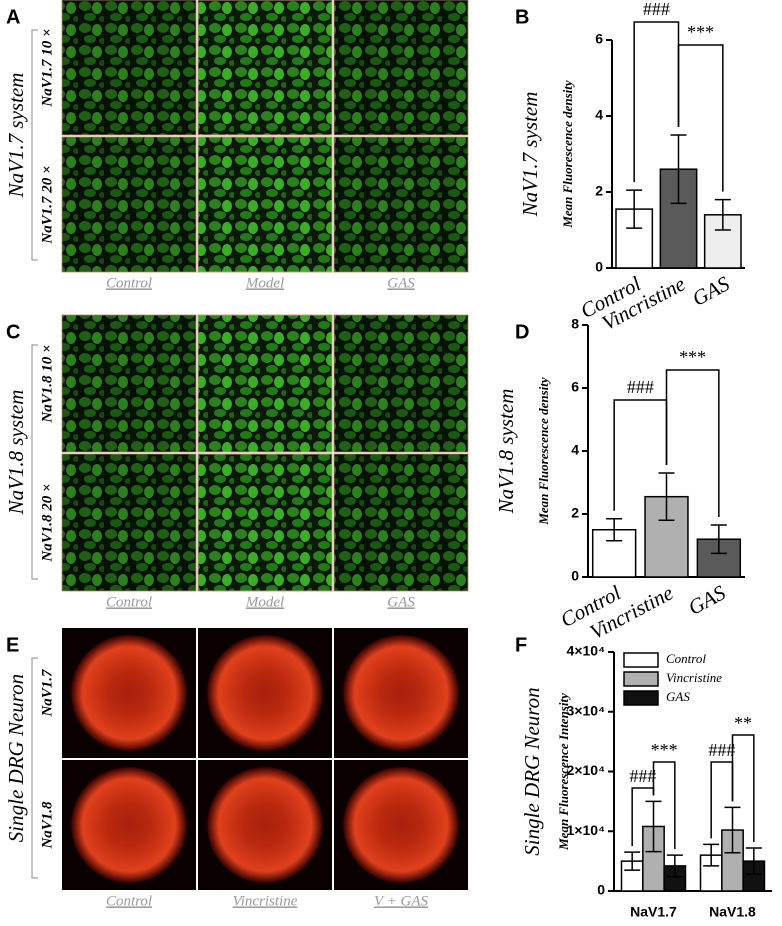 The height and width of the screenshot is (926, 782). I want to click on legend-label: Control, so click(686, 658).